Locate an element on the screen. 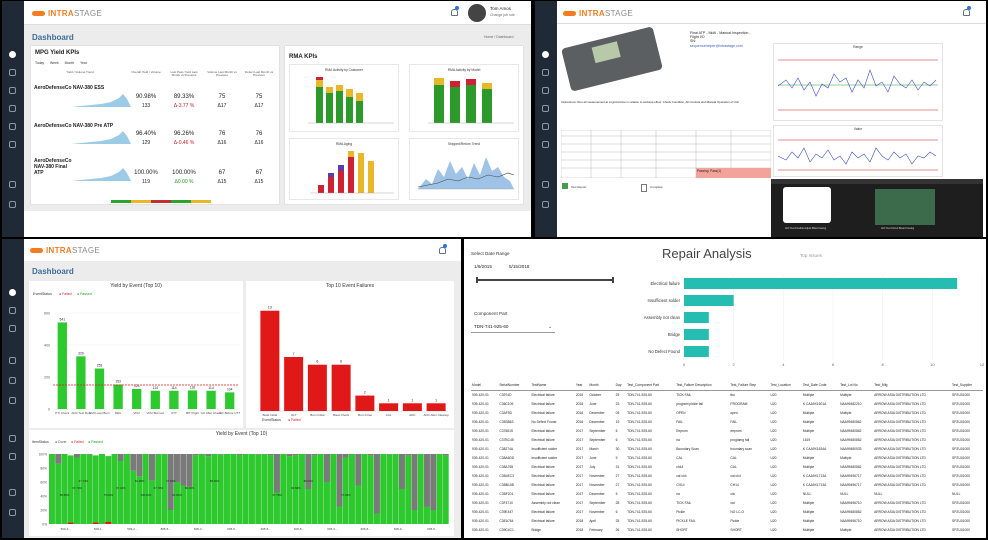 Image resolution: width=988 pixels, height=540 pixels. column-header: Day is located at coordinates (620, 386).